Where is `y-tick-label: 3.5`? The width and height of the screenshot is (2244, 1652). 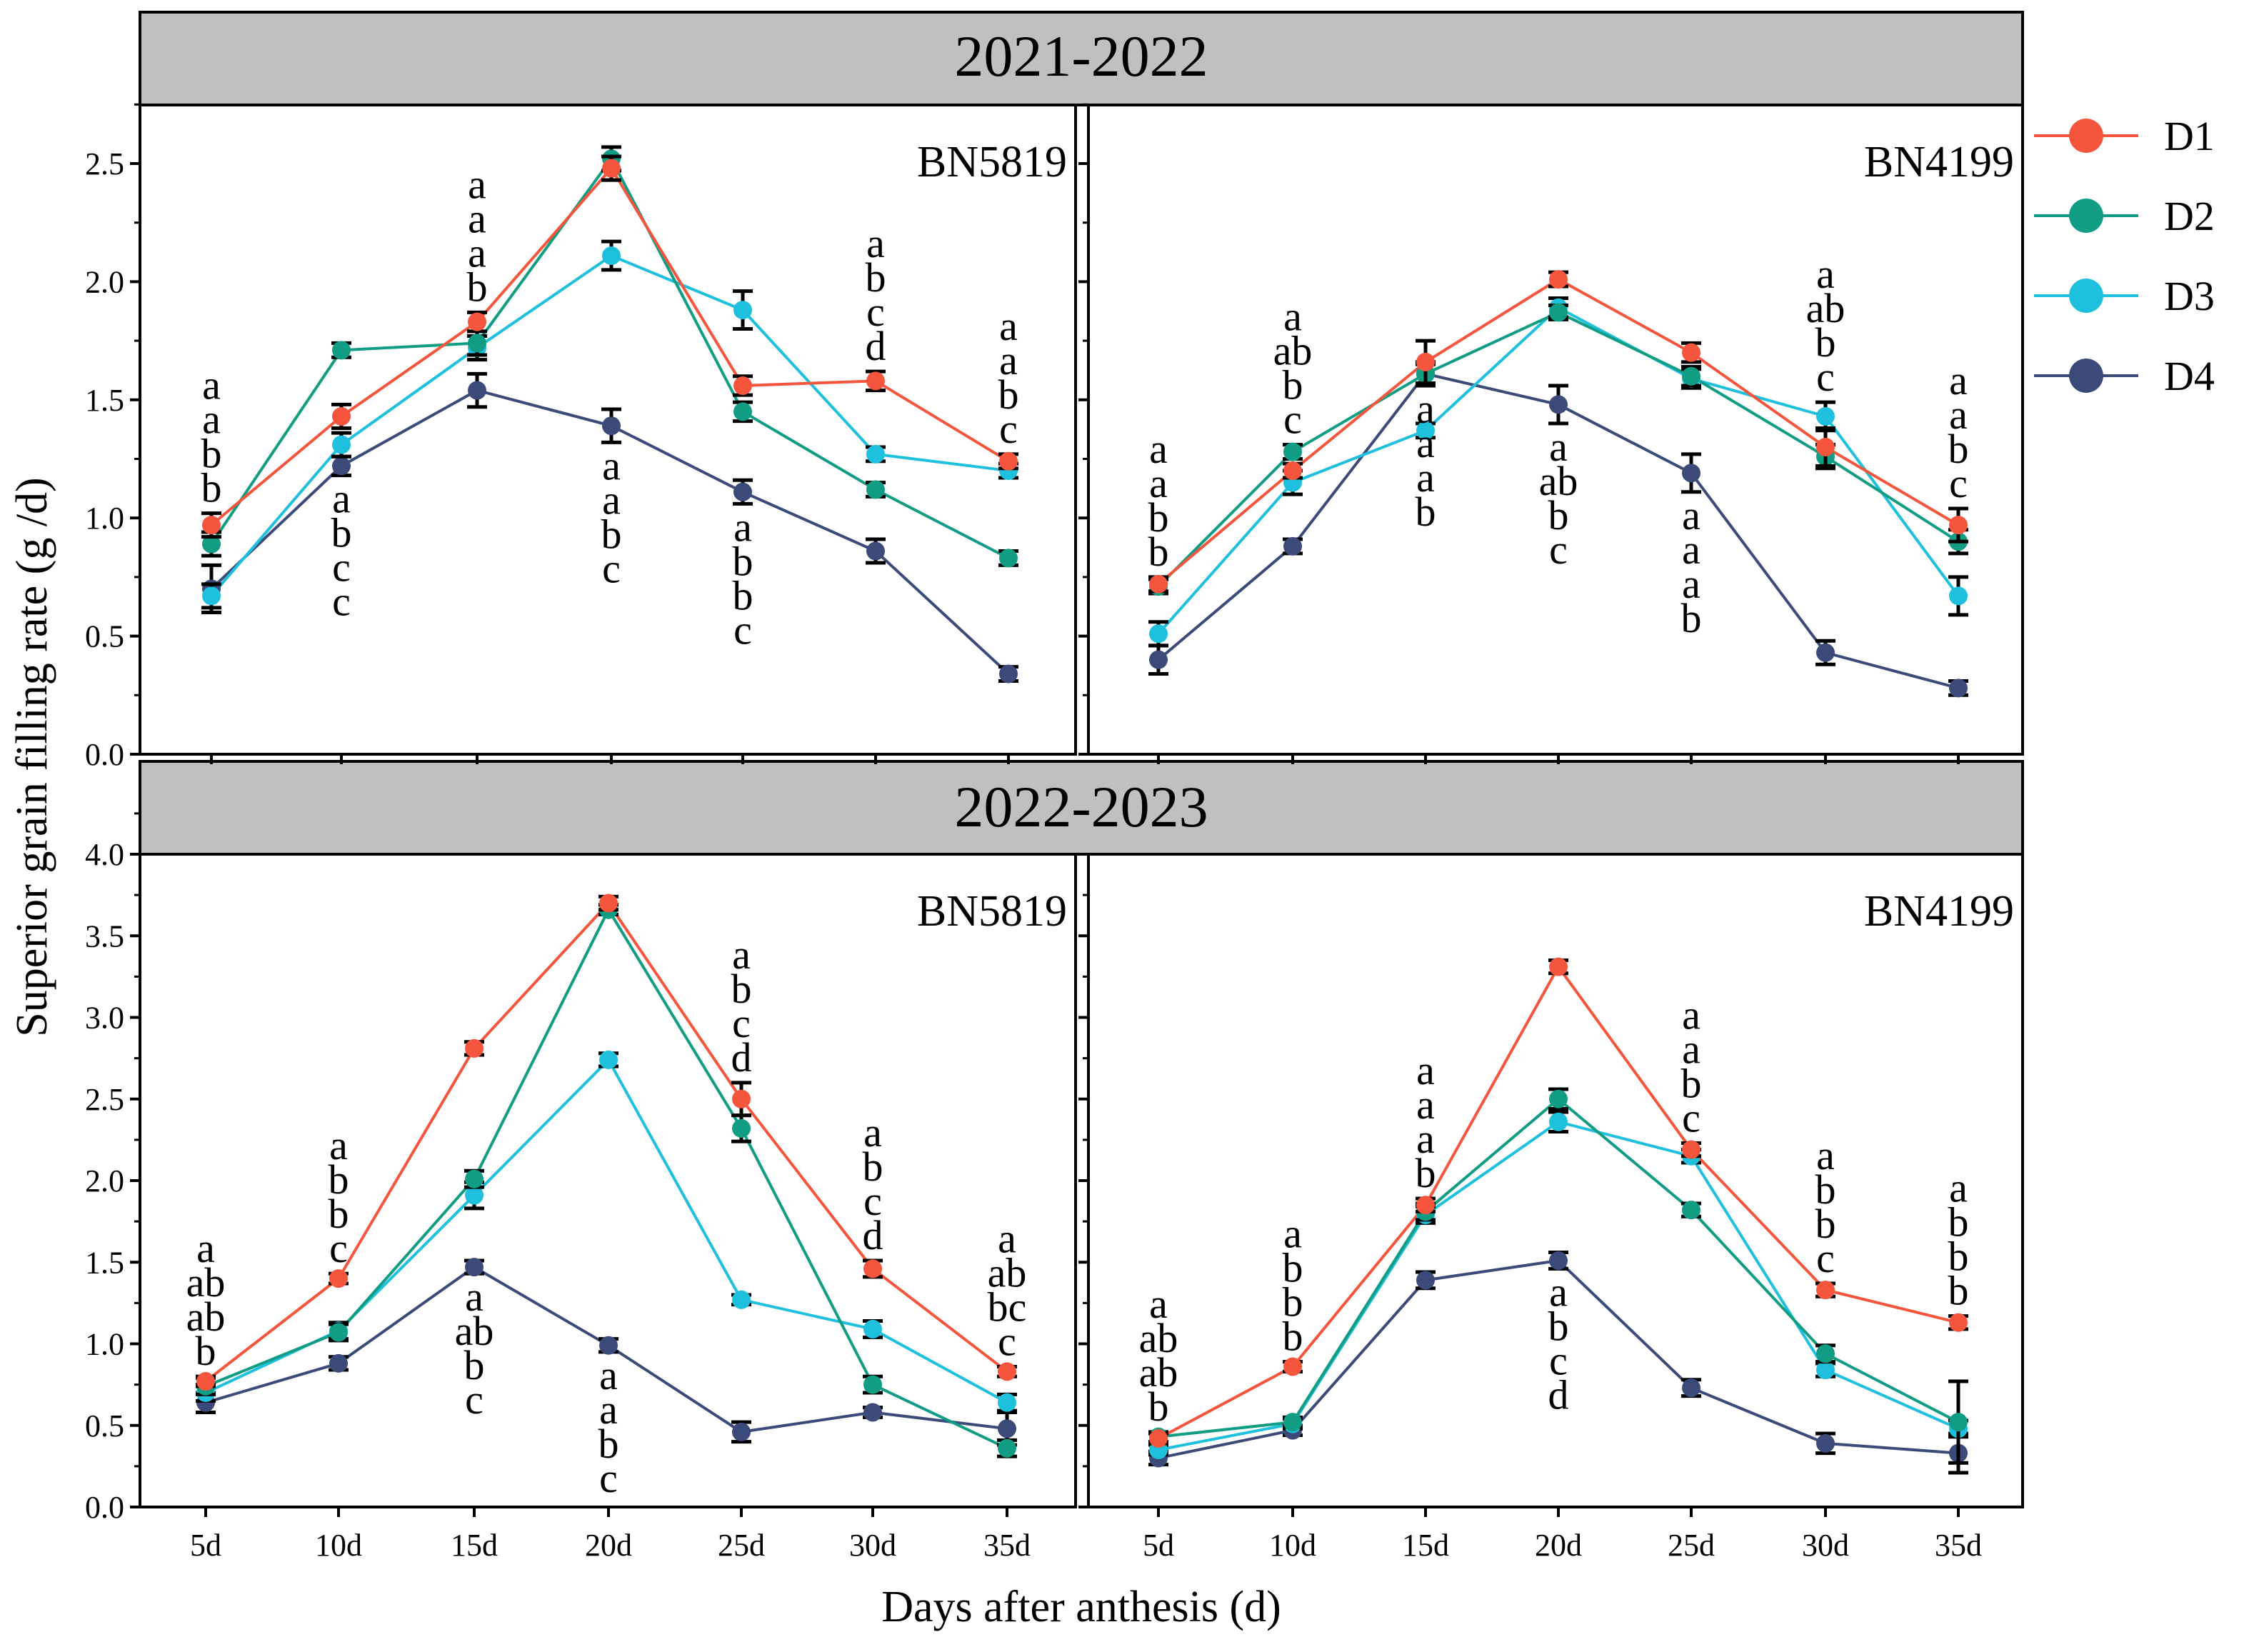
y-tick-label: 3.5 is located at coordinates (104, 936).